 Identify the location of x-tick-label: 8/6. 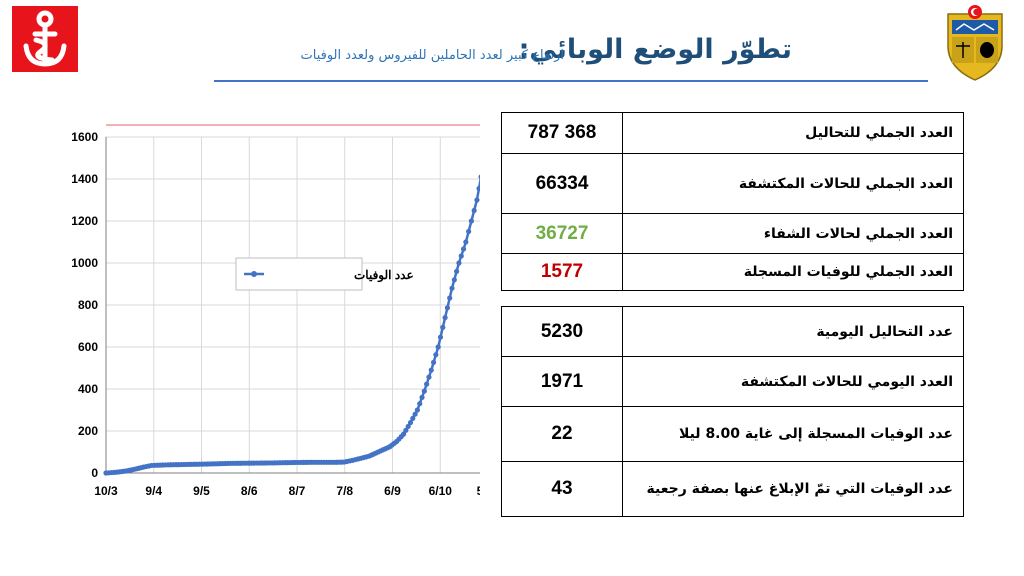
(249, 491).